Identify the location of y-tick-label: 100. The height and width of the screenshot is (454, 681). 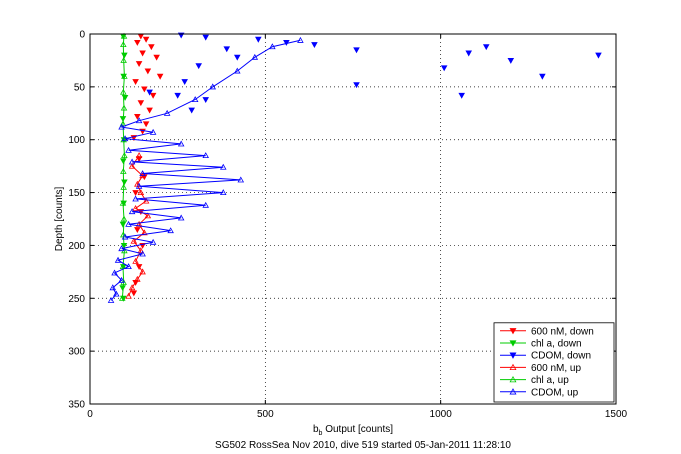
(76, 140).